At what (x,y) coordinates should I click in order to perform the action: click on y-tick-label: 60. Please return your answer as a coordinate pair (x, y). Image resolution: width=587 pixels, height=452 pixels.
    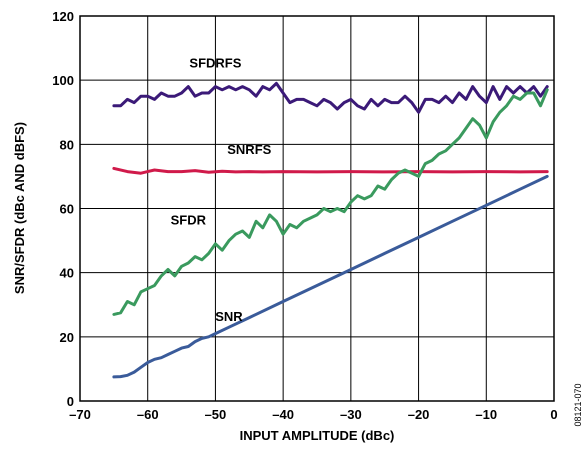
    Looking at the image, I should click on (67, 209).